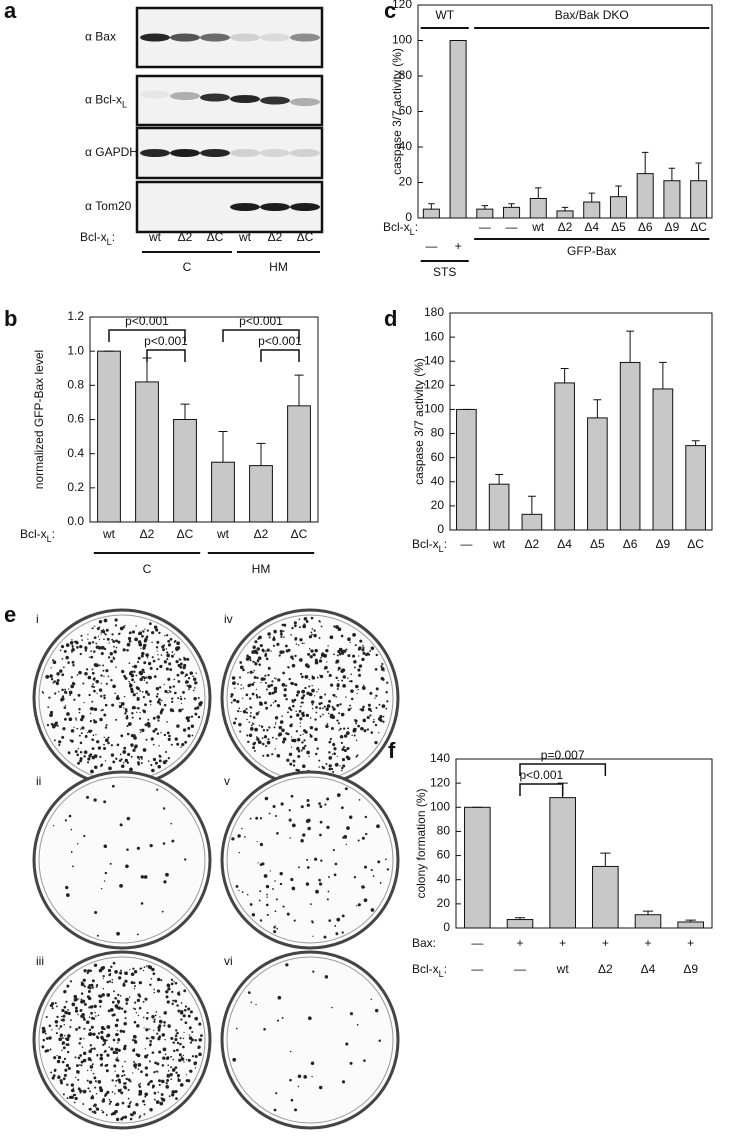  I want to click on x-tick-label: Δ5, so click(618, 227).